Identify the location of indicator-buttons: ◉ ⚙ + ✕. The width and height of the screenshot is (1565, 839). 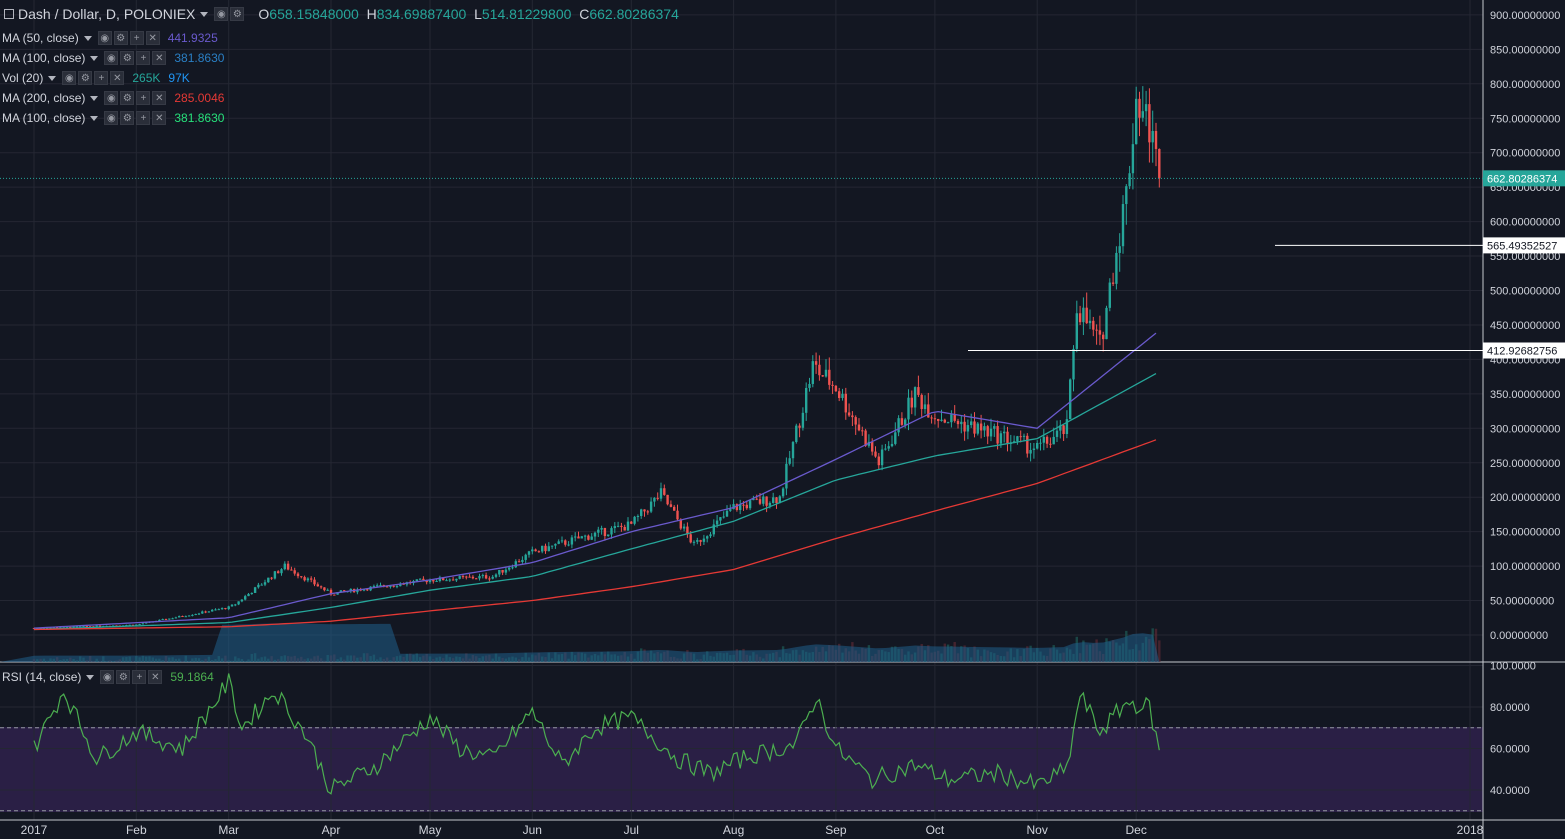
(93, 78).